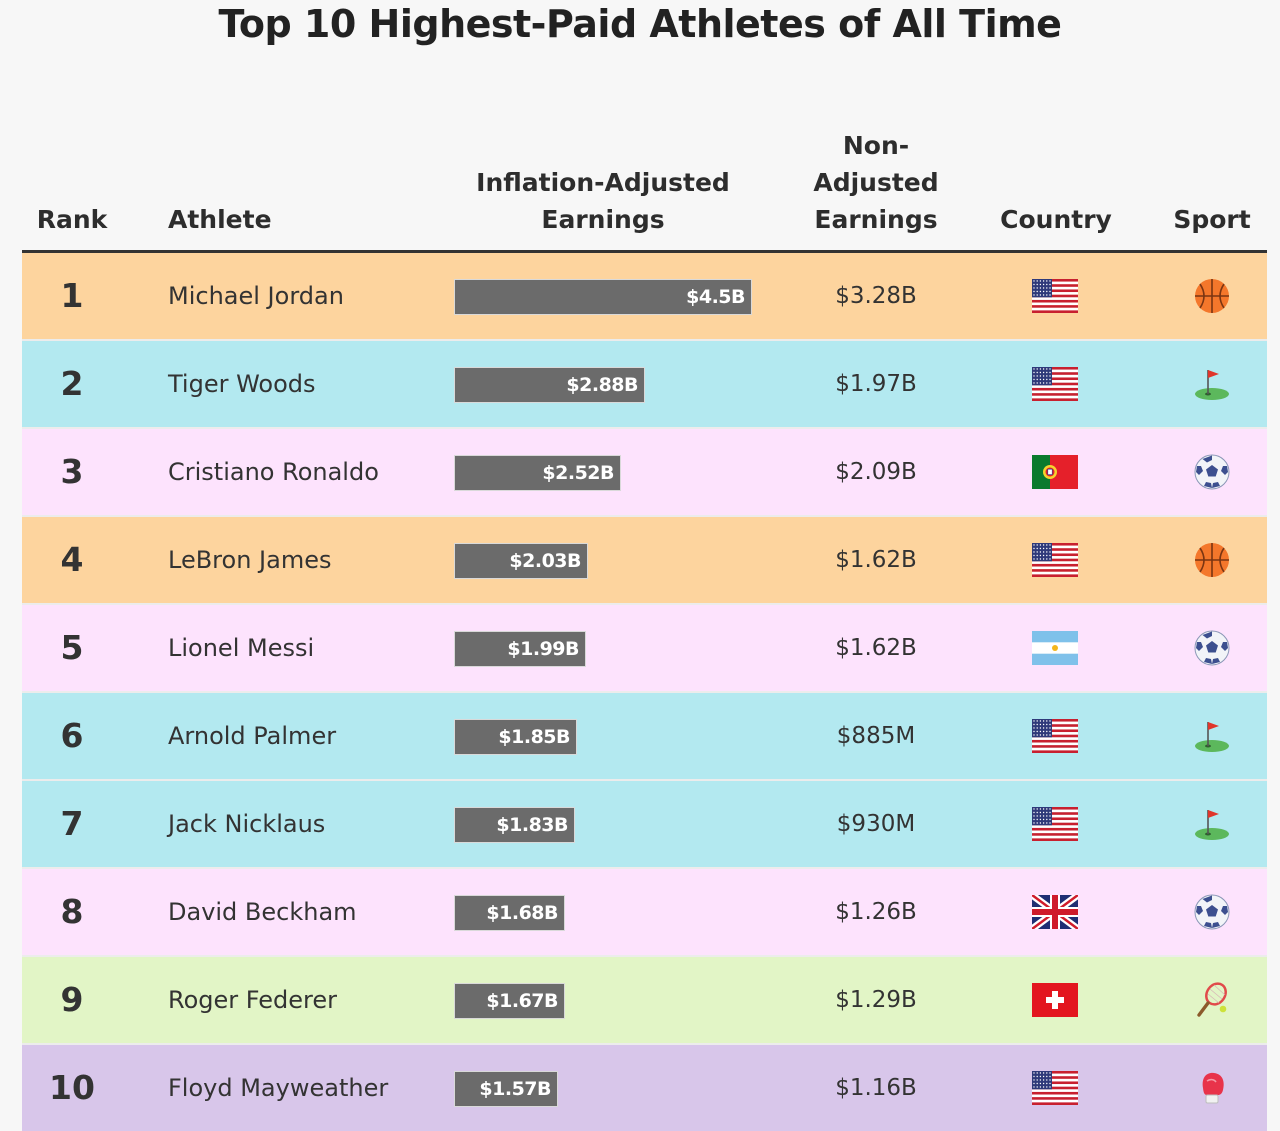 Image resolution: width=1280 pixels, height=1131 pixels. I want to click on rank-cell: 9, so click(72, 999).